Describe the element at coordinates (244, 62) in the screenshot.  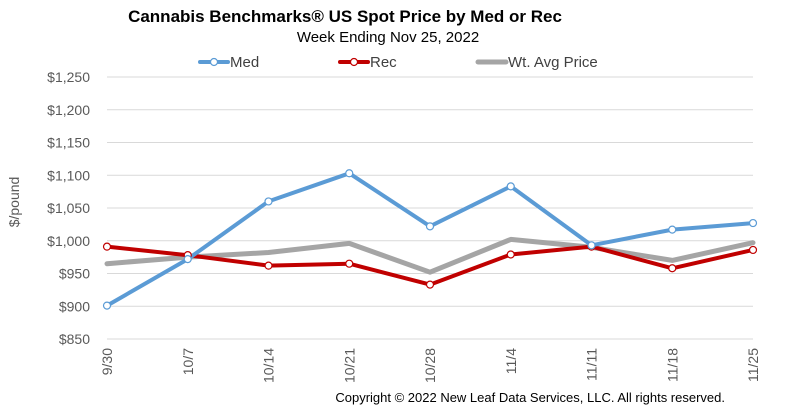
I see `legend-label: Med` at that location.